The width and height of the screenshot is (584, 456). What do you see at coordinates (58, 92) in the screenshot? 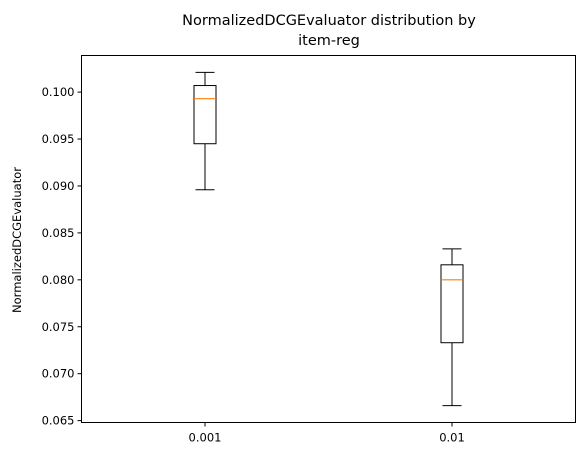
I see `y-tick-label: 0.100` at bounding box center [58, 92].